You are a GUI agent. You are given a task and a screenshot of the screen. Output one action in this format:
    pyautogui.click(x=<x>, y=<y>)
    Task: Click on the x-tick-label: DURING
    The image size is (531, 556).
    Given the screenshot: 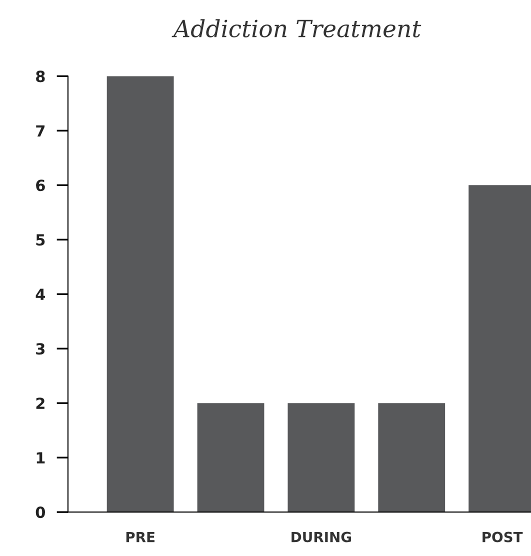 What is the action you would take?
    pyautogui.click(x=322, y=537)
    